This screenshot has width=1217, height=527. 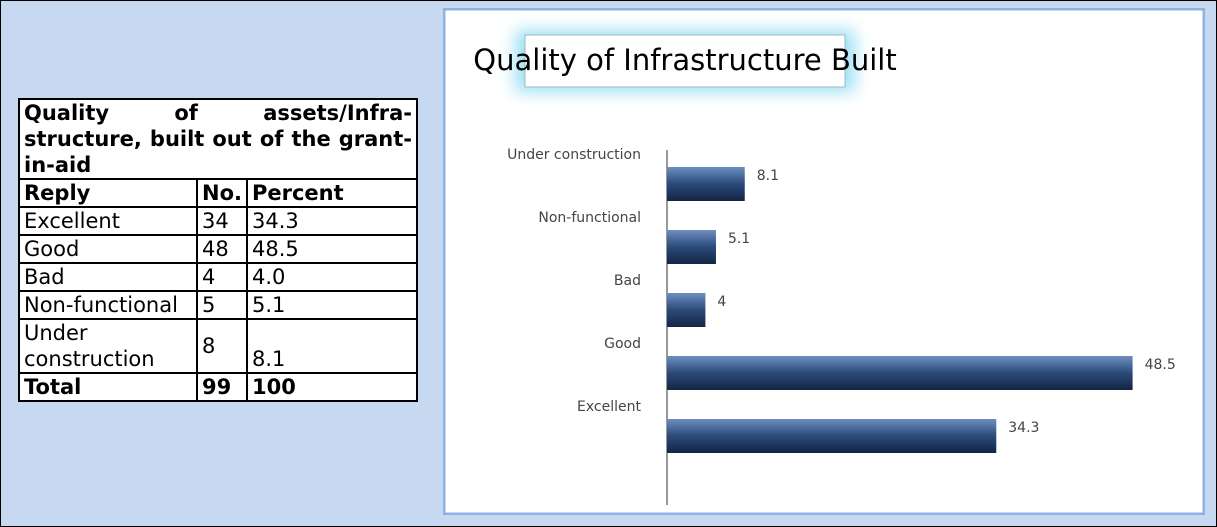 I want to click on table-row: Excellent 34 34.3, so click(x=218, y=221).